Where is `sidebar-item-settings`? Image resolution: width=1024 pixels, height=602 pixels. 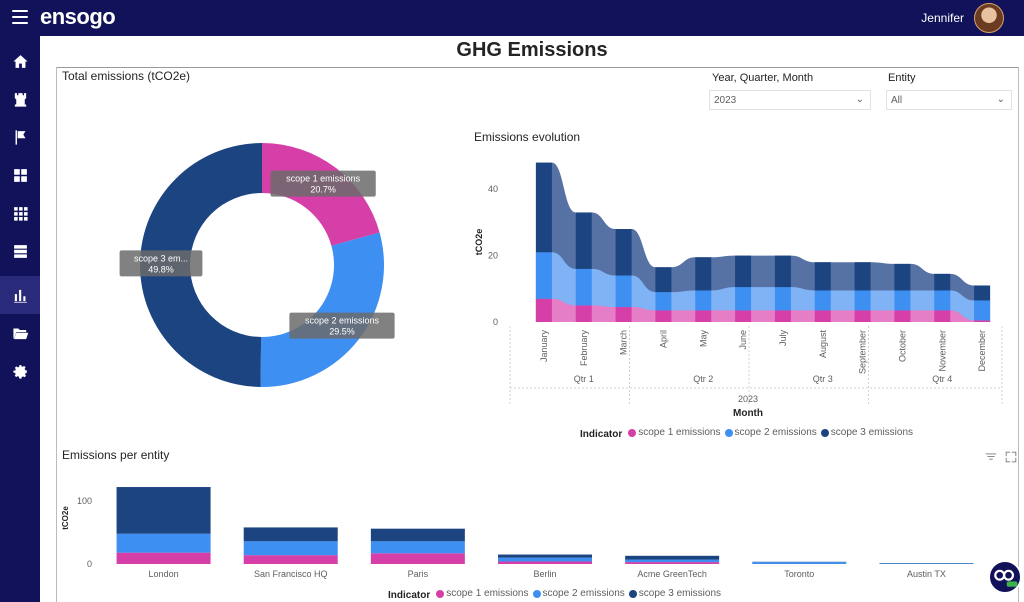
sidebar-item-settings is located at coordinates (20, 371).